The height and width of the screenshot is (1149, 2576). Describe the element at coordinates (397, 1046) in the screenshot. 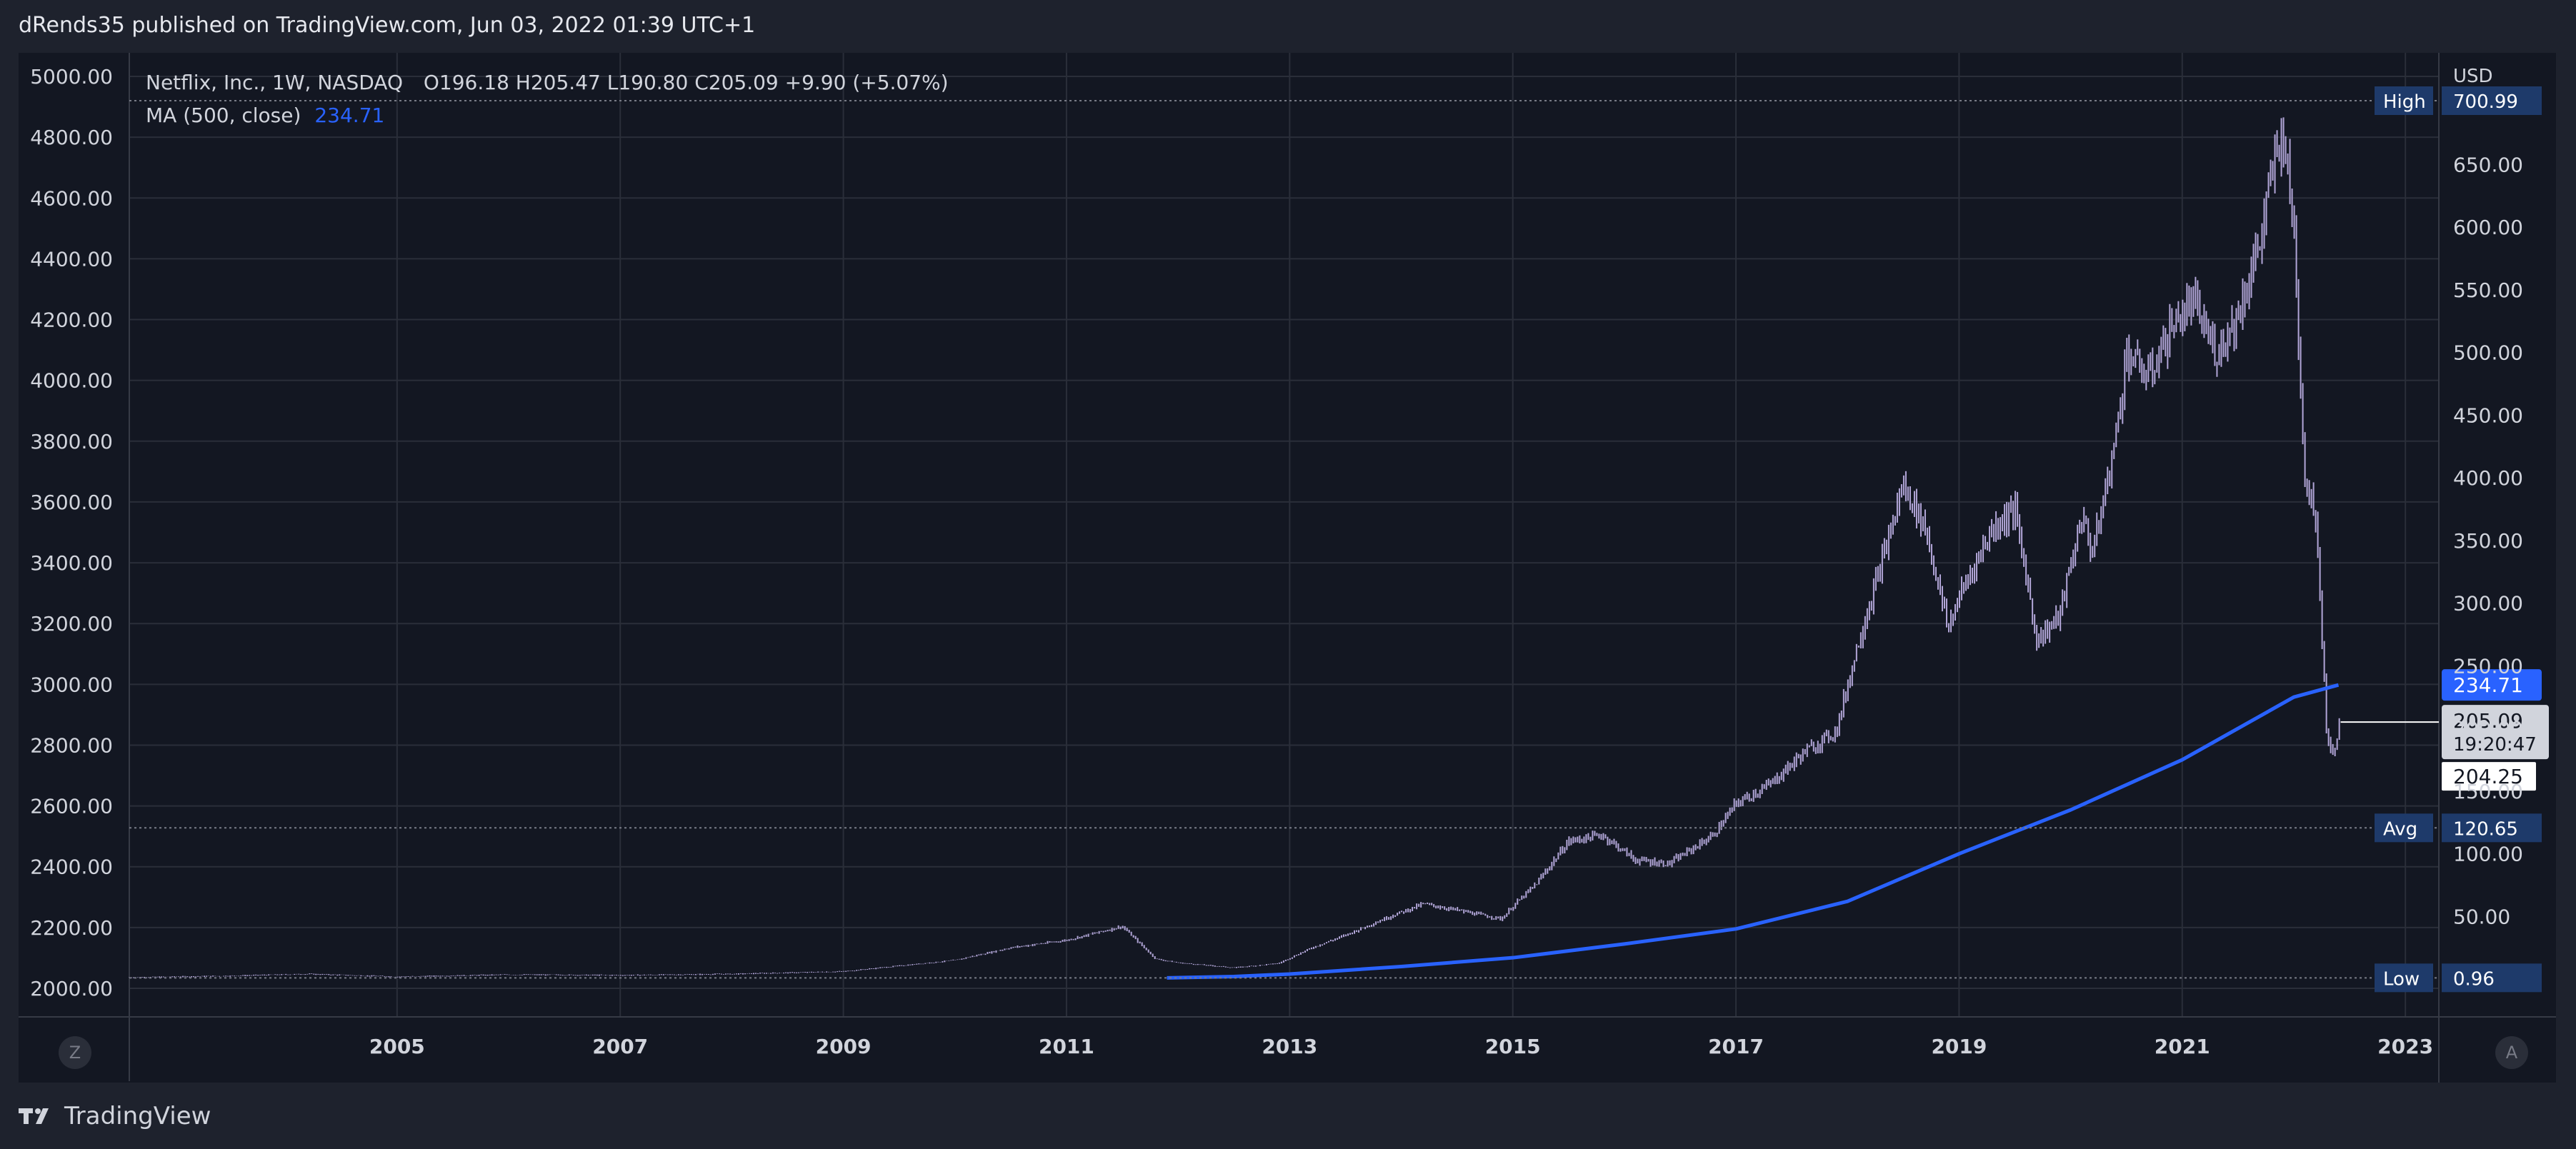

I see `x-axis-tick: 2005` at that location.